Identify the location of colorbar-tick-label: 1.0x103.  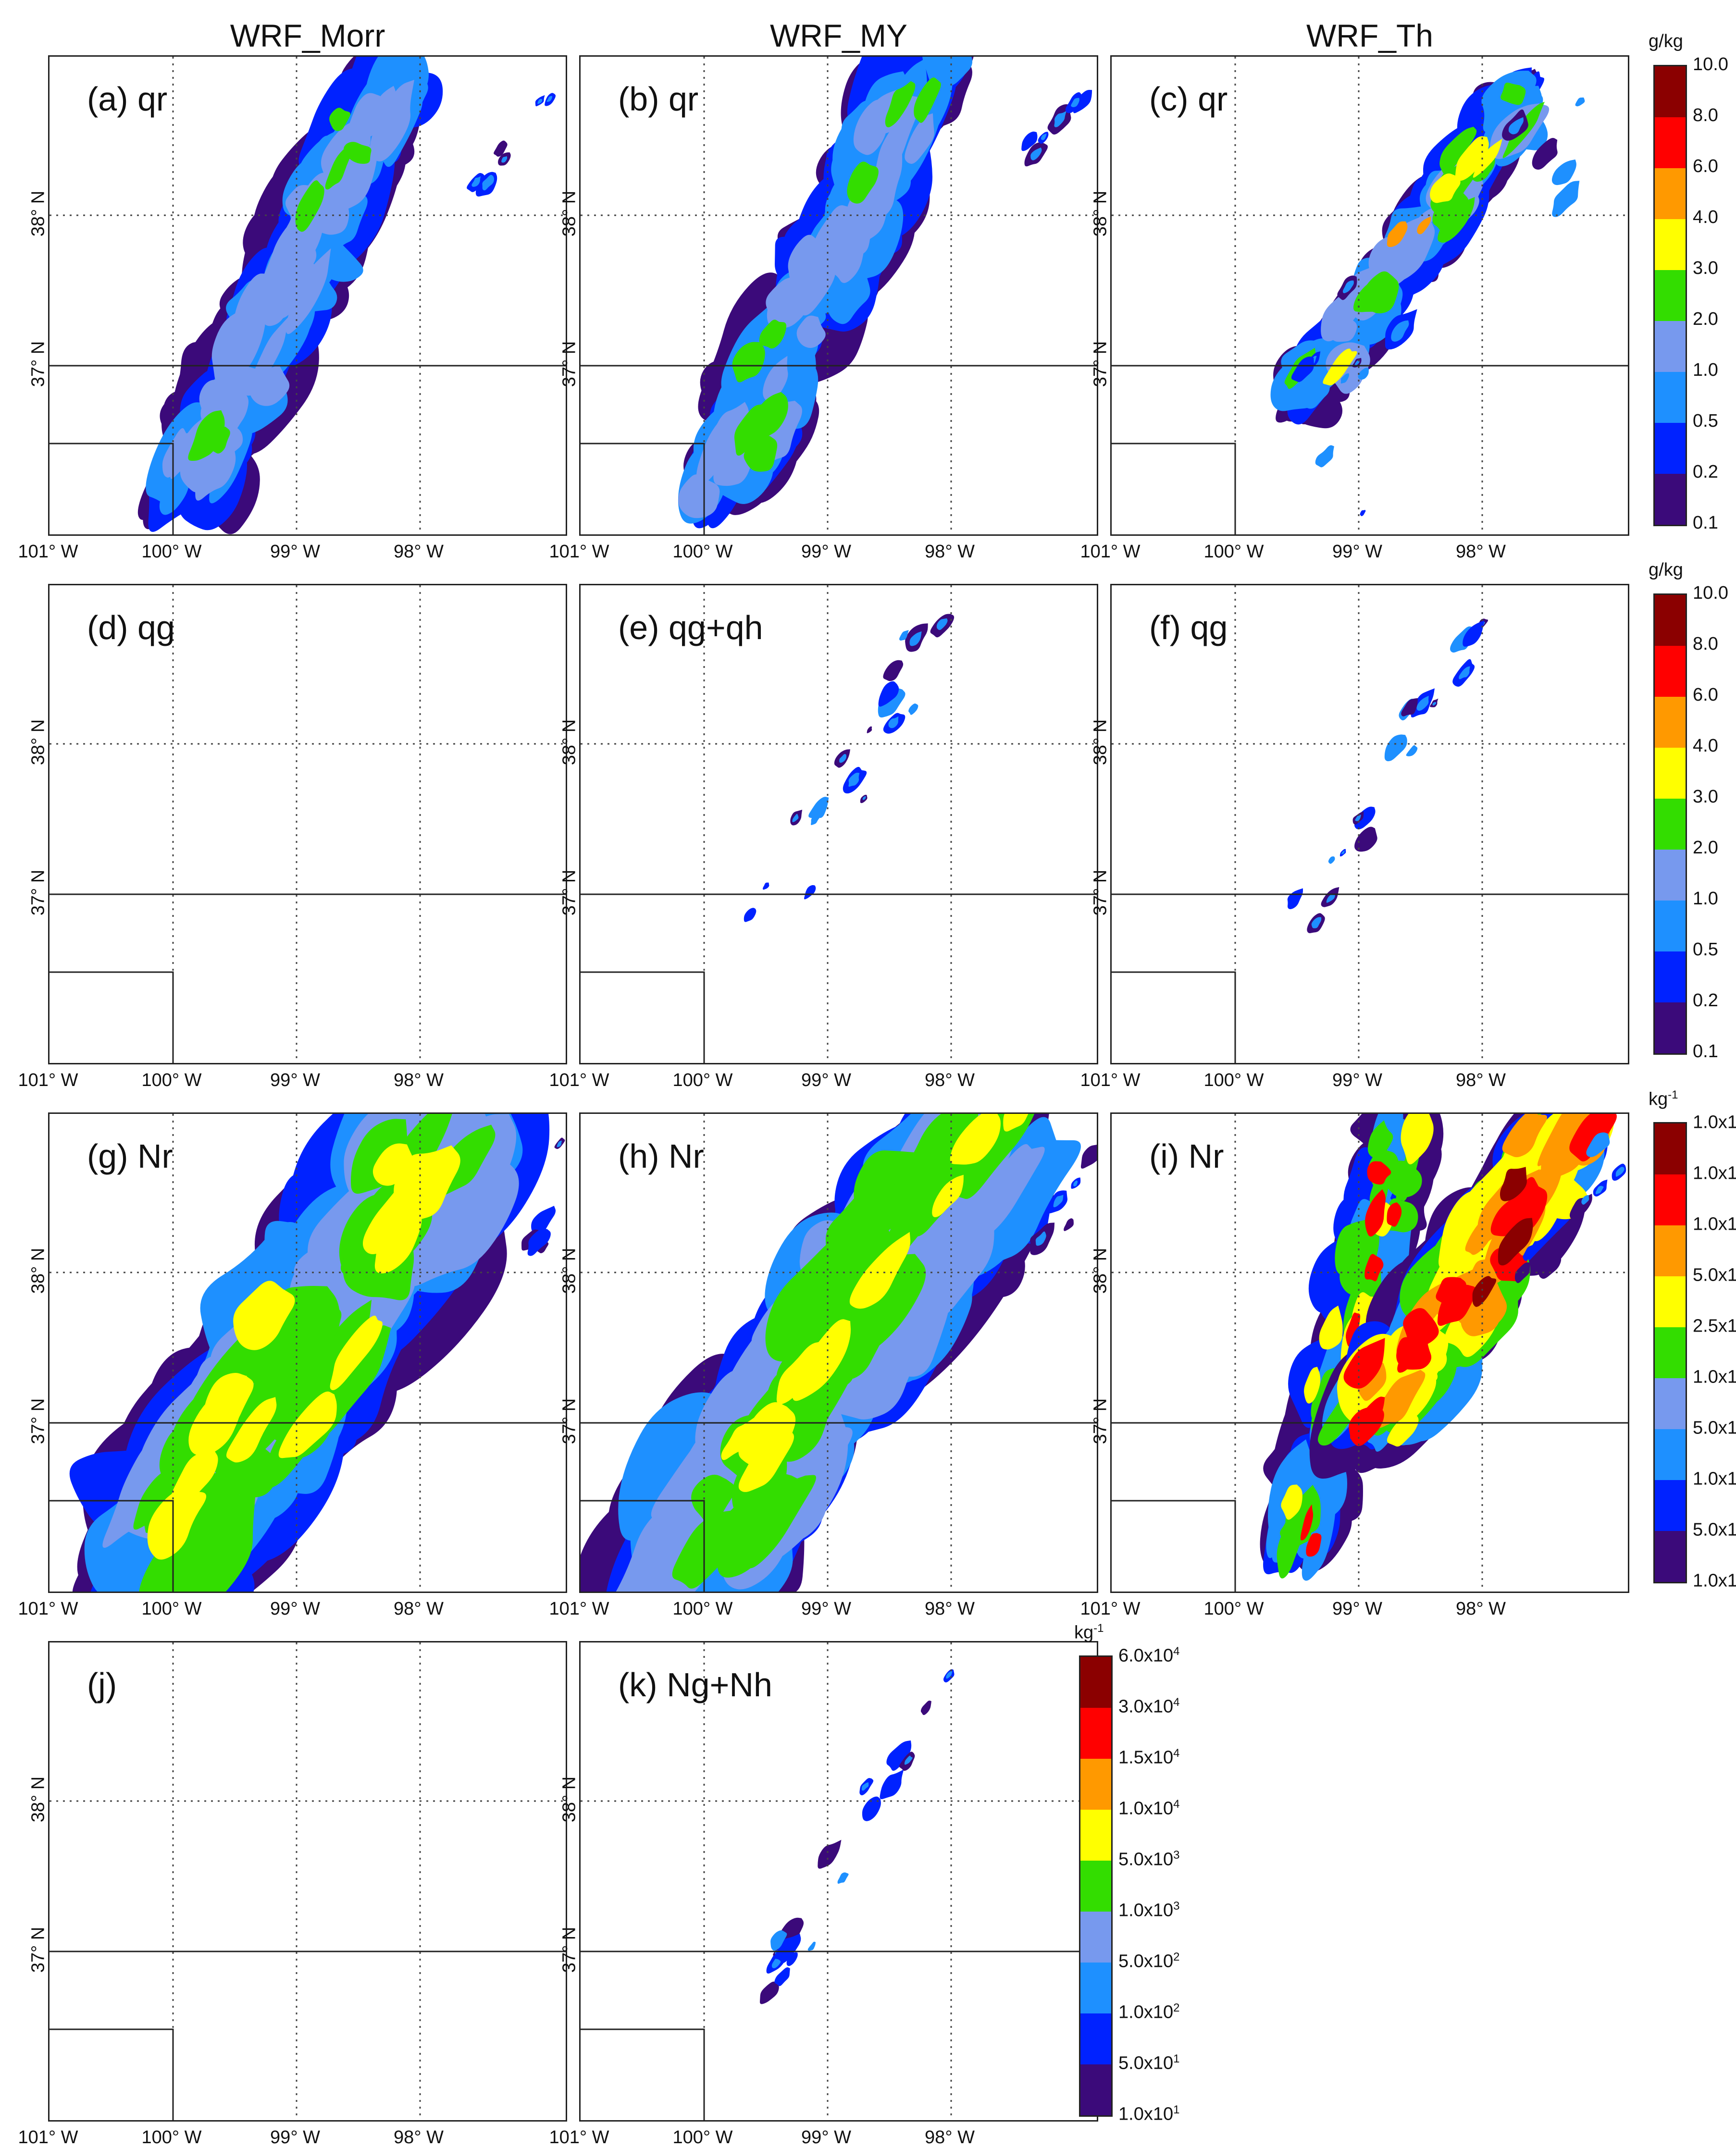
(1149, 1910).